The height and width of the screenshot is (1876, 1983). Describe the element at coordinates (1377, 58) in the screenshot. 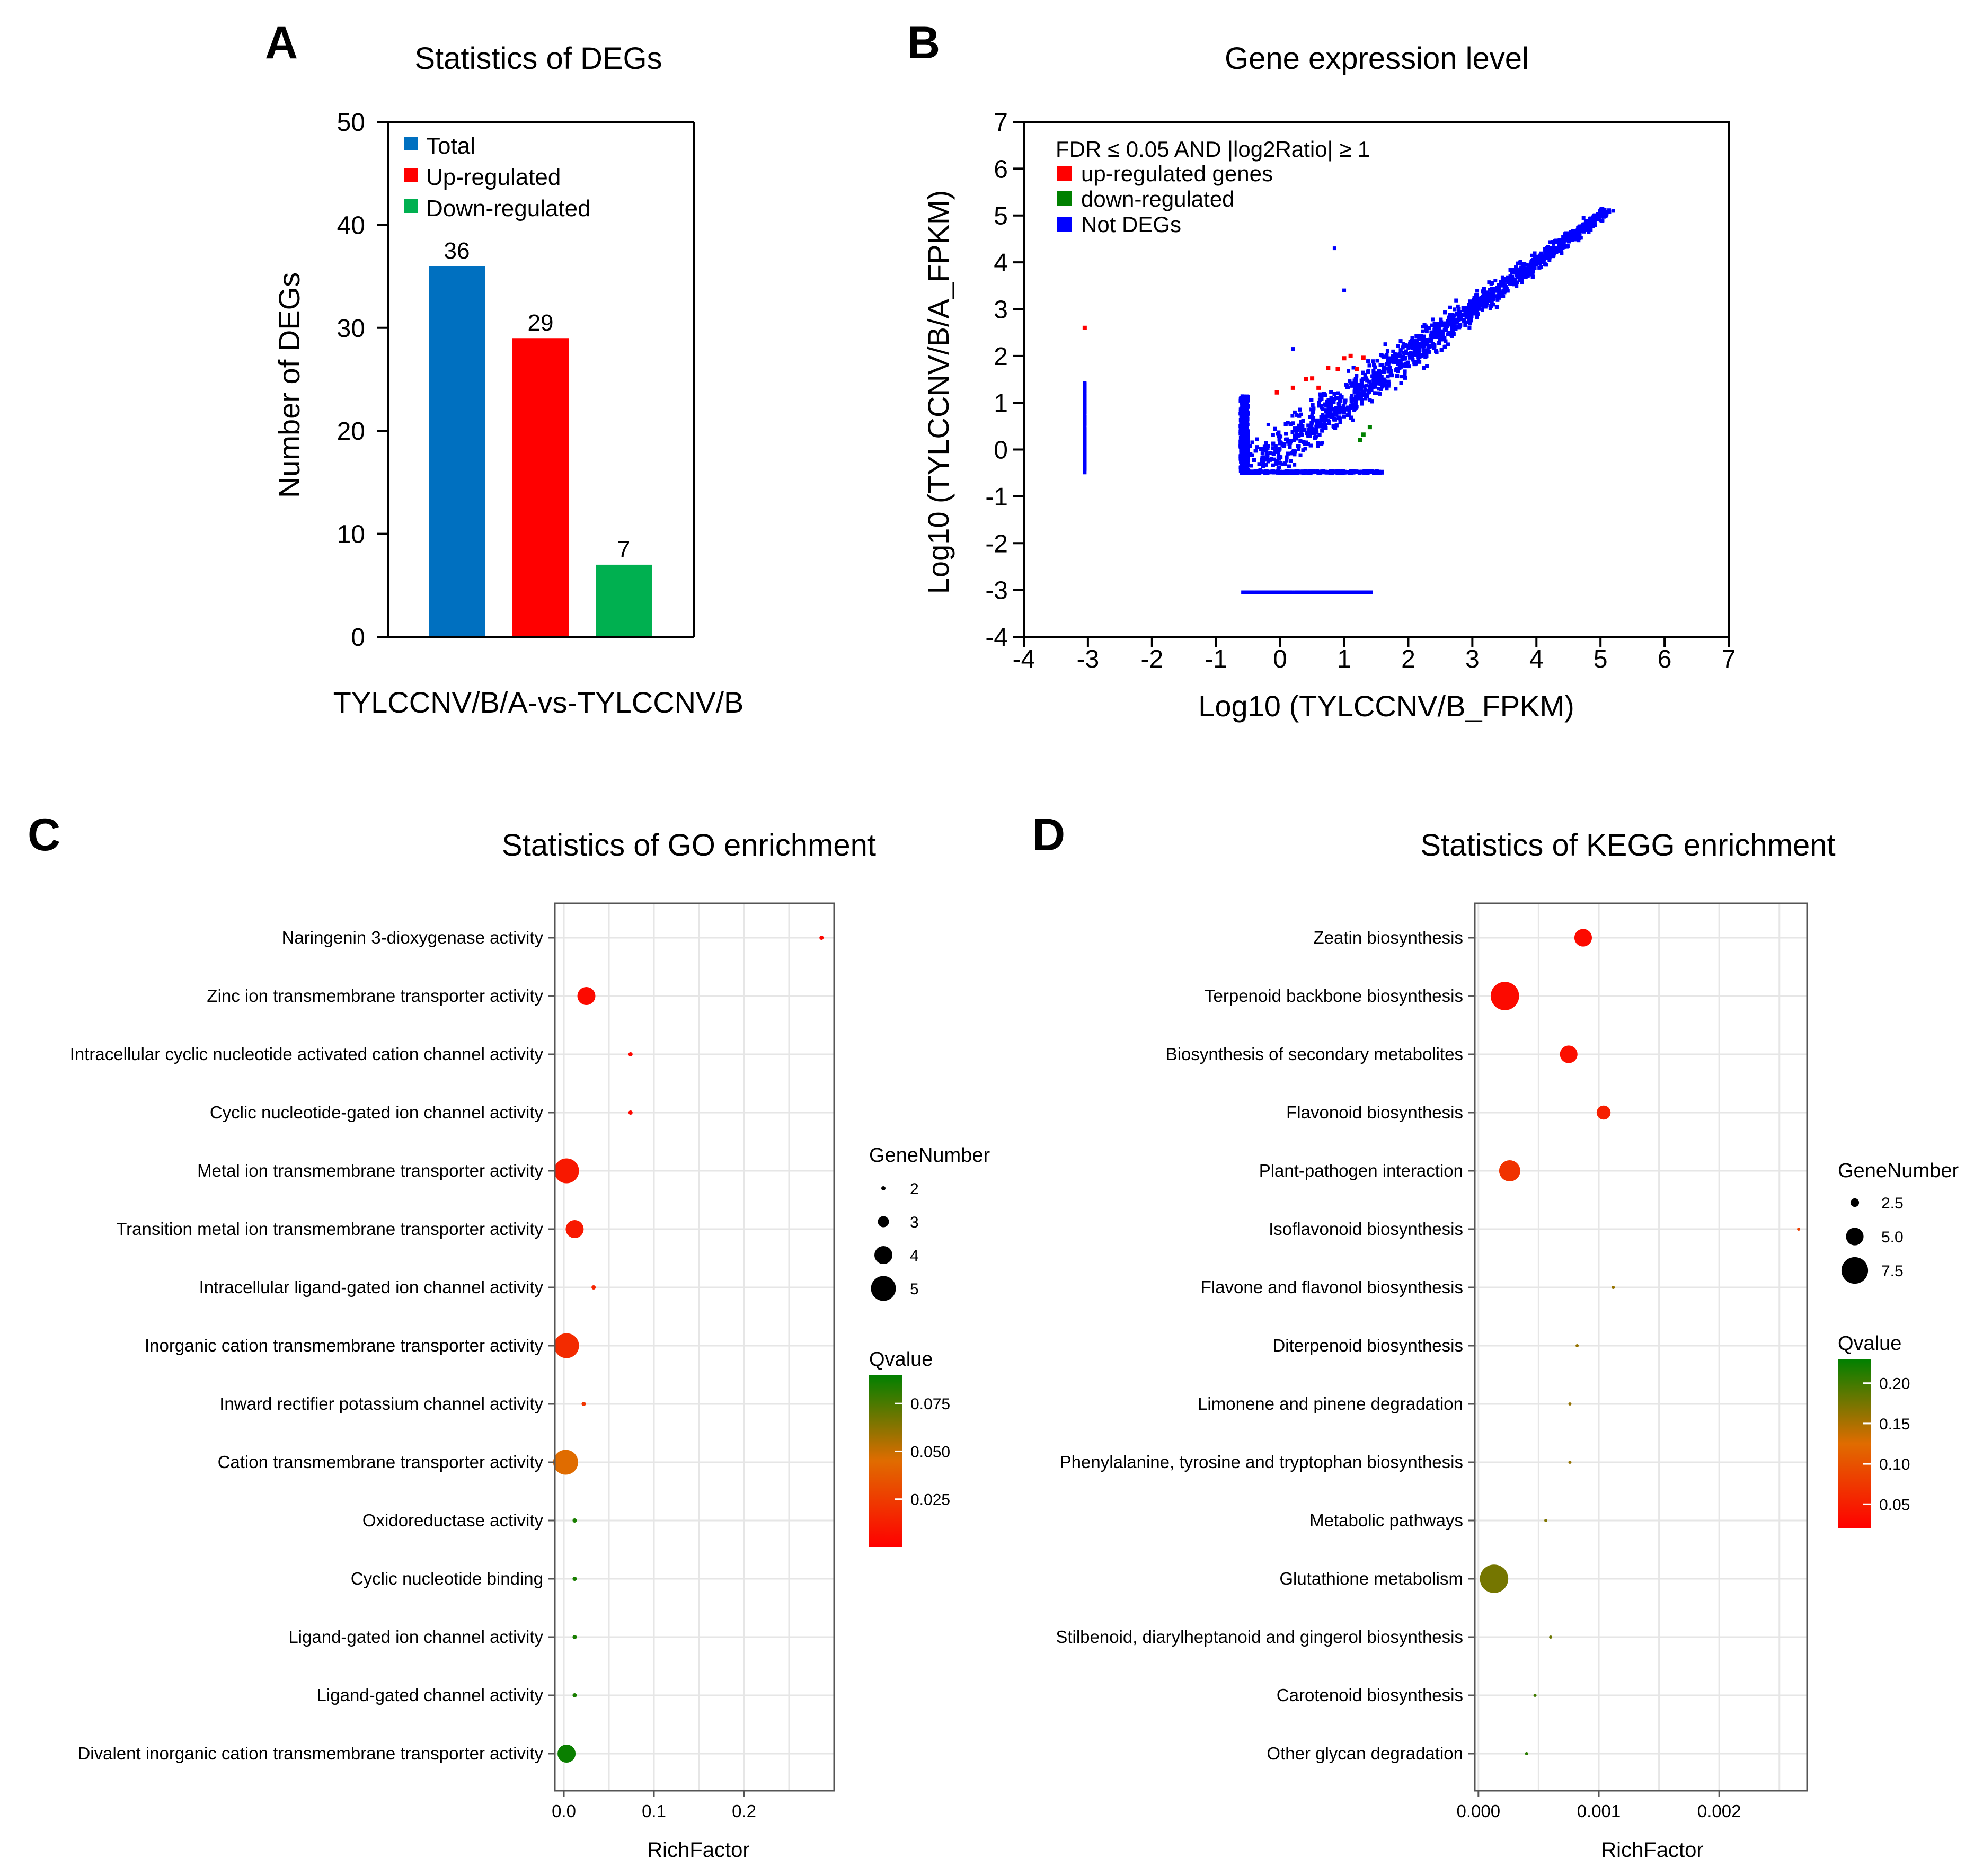

I see `panel-b-title: Gene expression level` at that location.